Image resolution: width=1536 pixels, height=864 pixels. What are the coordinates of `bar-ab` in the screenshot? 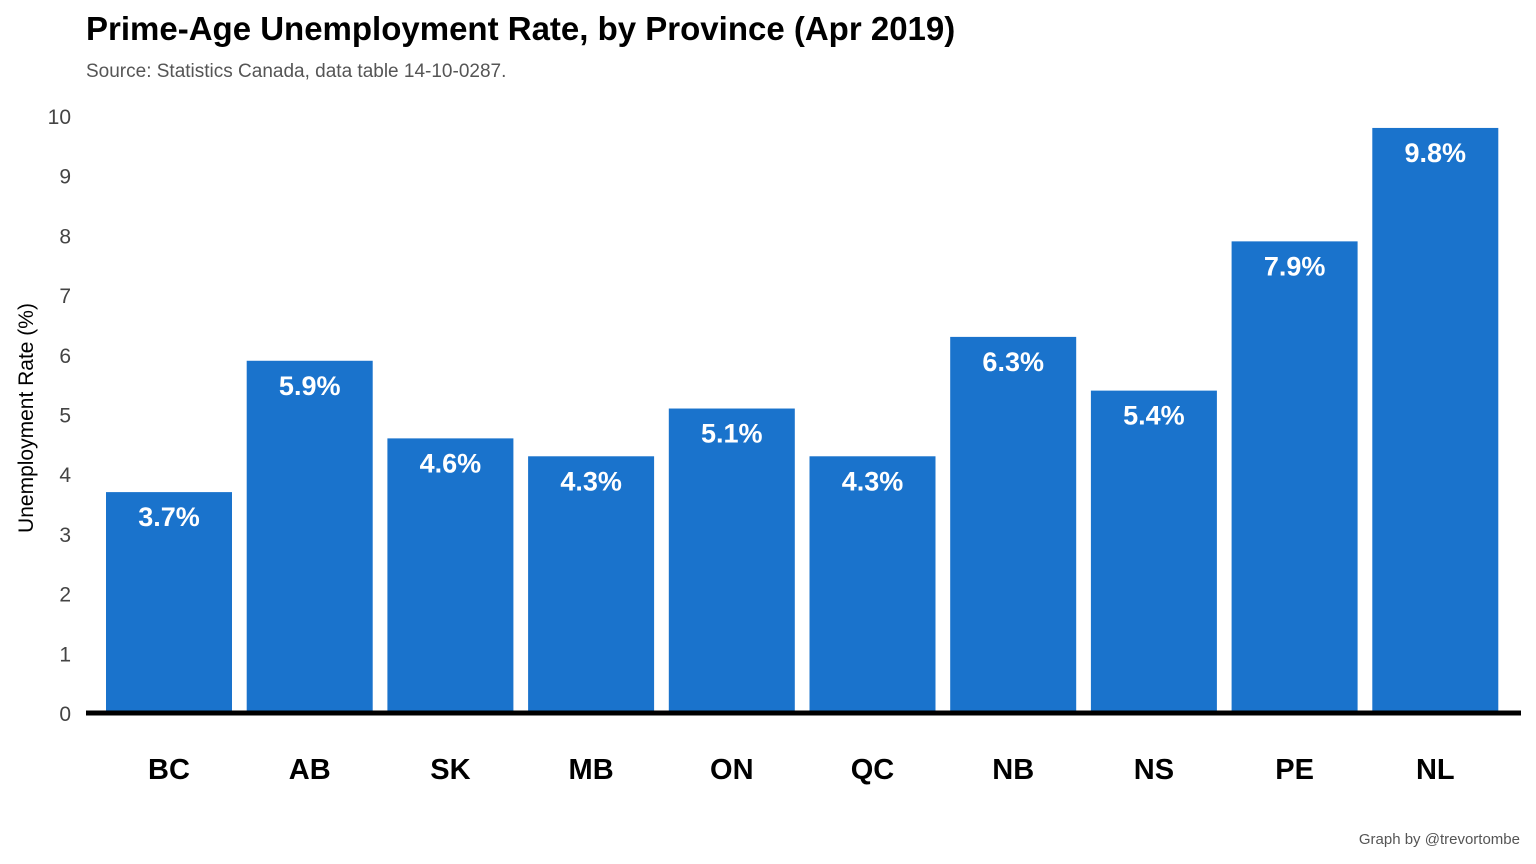 It's located at (309, 536).